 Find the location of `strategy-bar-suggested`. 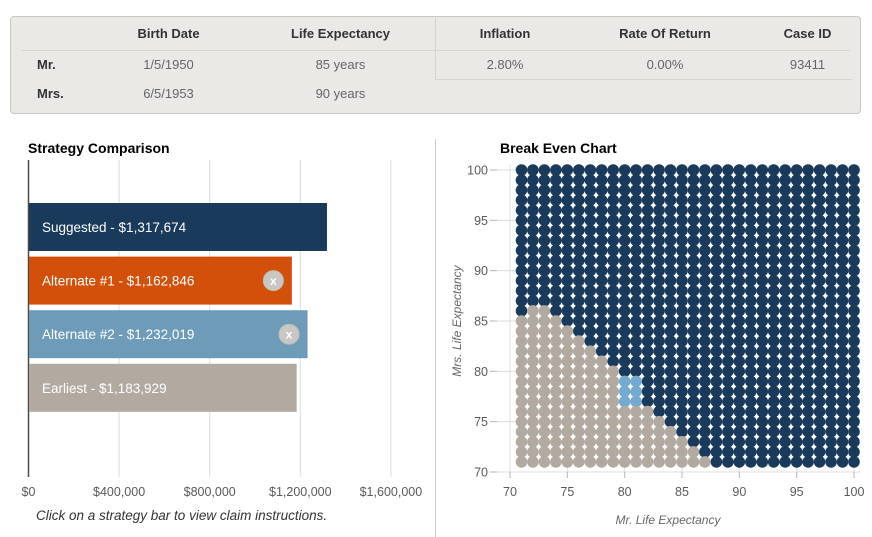

strategy-bar-suggested is located at coordinates (178, 227).